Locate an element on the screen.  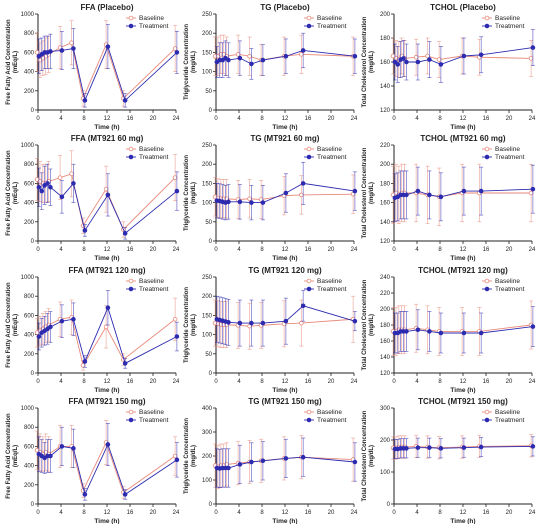
y-tick-label: 150 is located at coordinates (207, 53).